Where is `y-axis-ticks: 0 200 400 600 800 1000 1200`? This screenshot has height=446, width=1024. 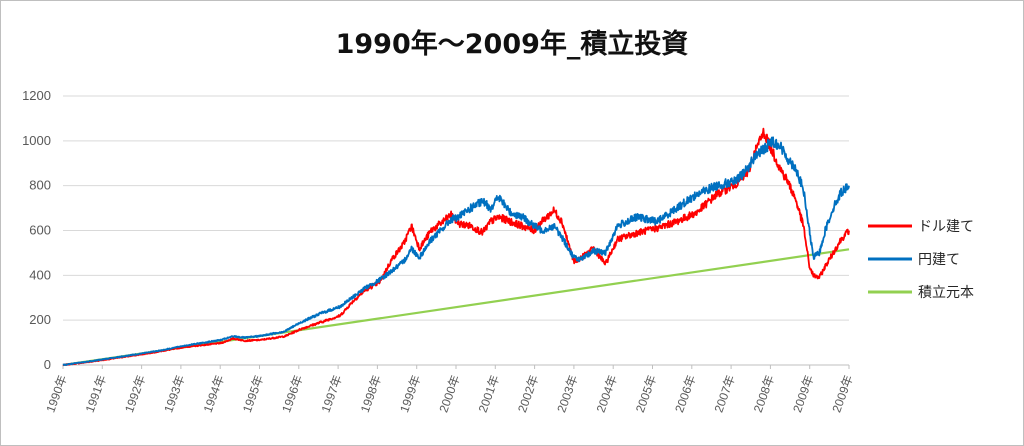
y-axis-ticks: 0 200 400 600 800 1000 1200 is located at coordinates (36, 230).